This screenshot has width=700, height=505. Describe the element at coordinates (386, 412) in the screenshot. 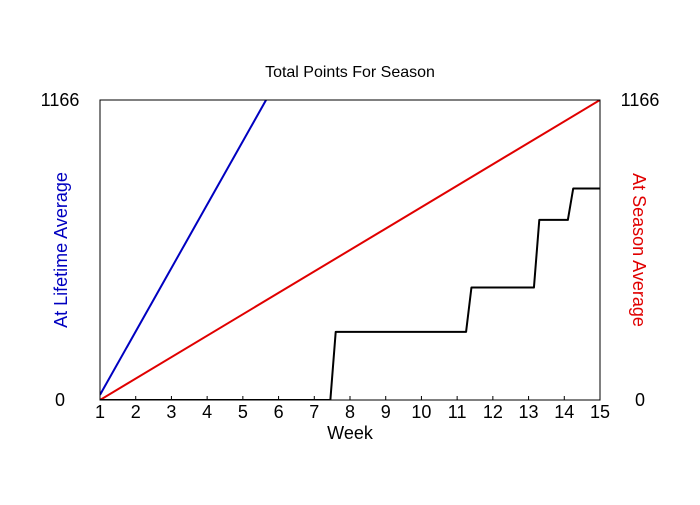

I see `x-tick-label: 9` at that location.